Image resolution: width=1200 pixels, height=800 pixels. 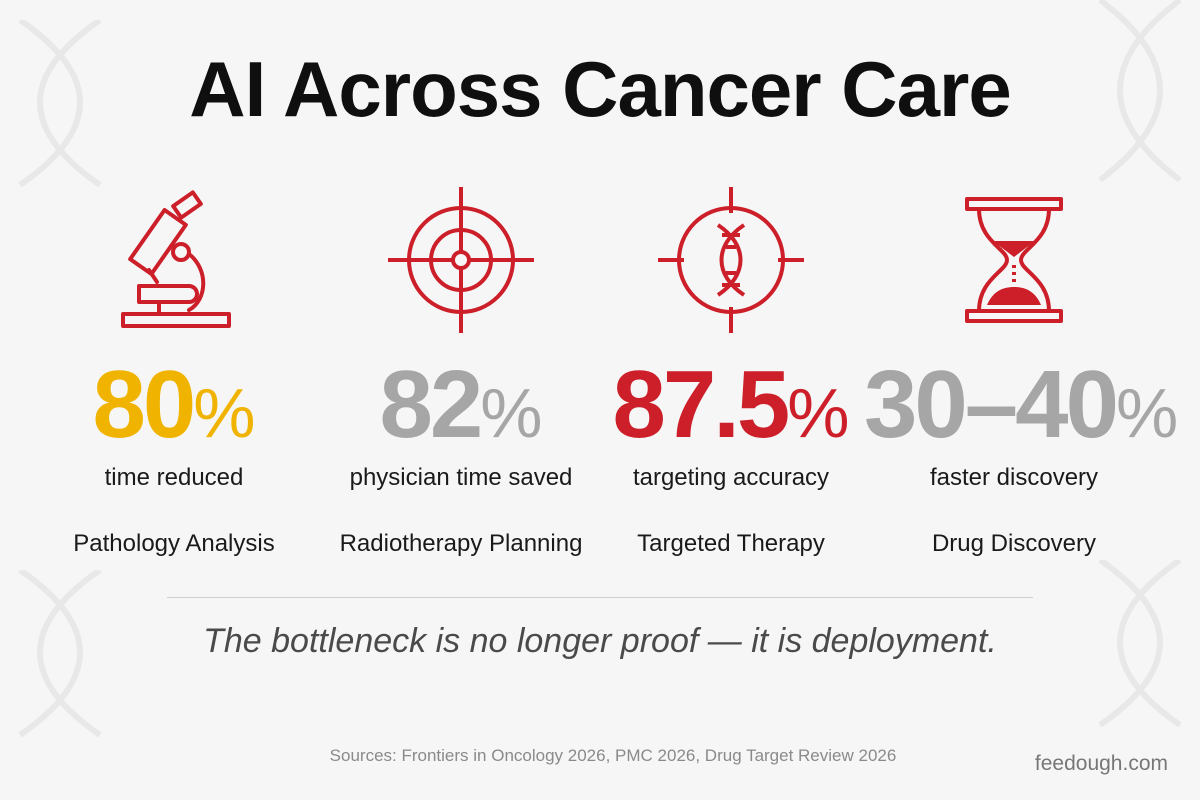 I want to click on brand-link: feedough.com, so click(x=1101, y=763).